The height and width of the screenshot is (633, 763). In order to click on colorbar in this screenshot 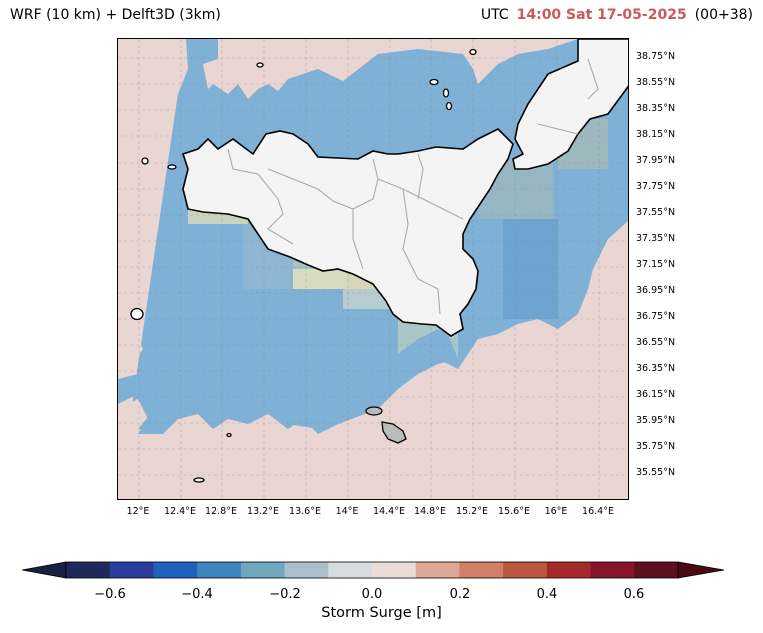, I will do `click(373, 570)`.